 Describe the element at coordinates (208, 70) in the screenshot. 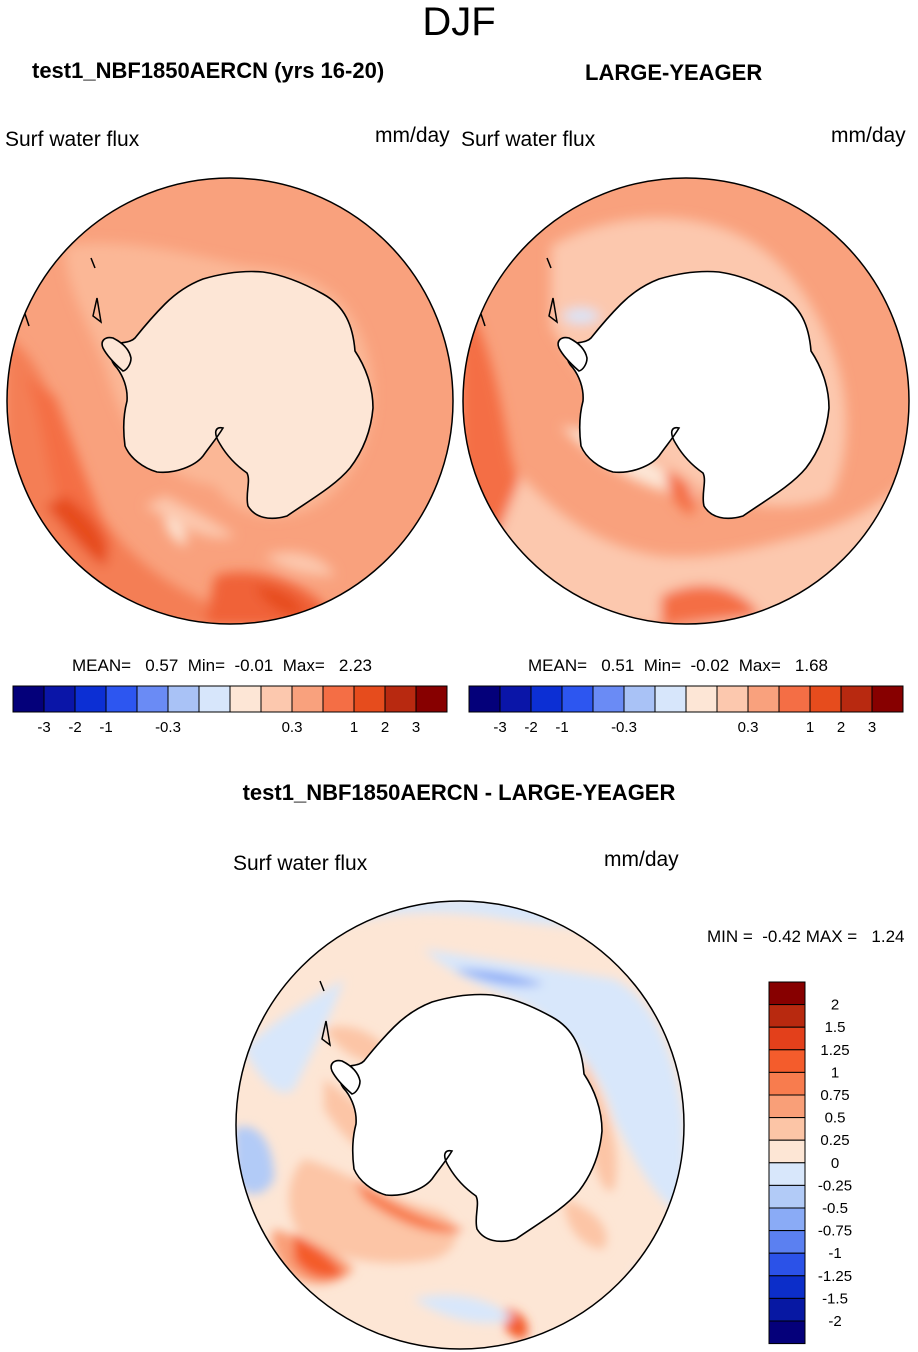

I see `panel1-title: test1_NBF1850AERCN (yrs 16-20)` at that location.